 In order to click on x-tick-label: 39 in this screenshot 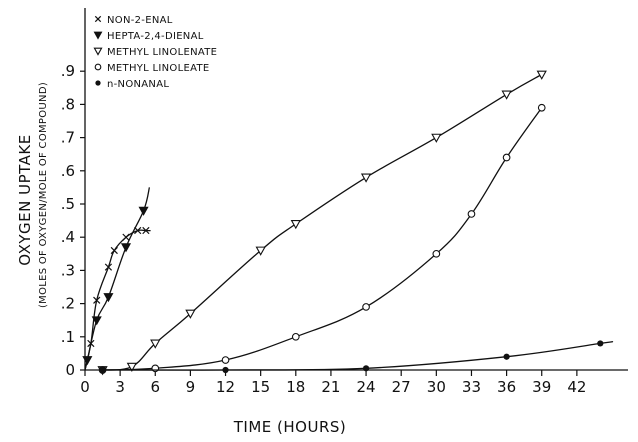, I will do `click(541, 387)`.